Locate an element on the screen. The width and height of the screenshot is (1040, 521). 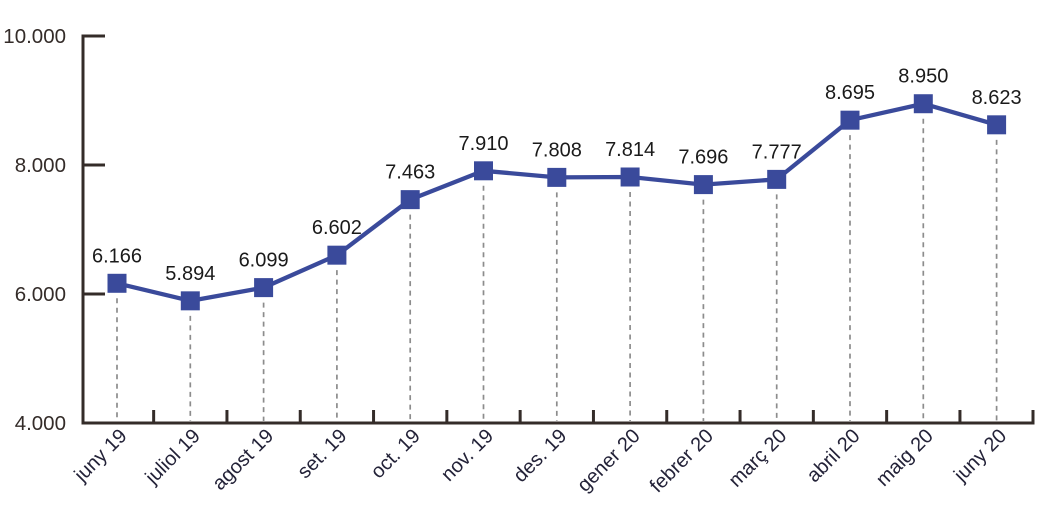
x-axis-label: març 20 is located at coordinates (758, 458).